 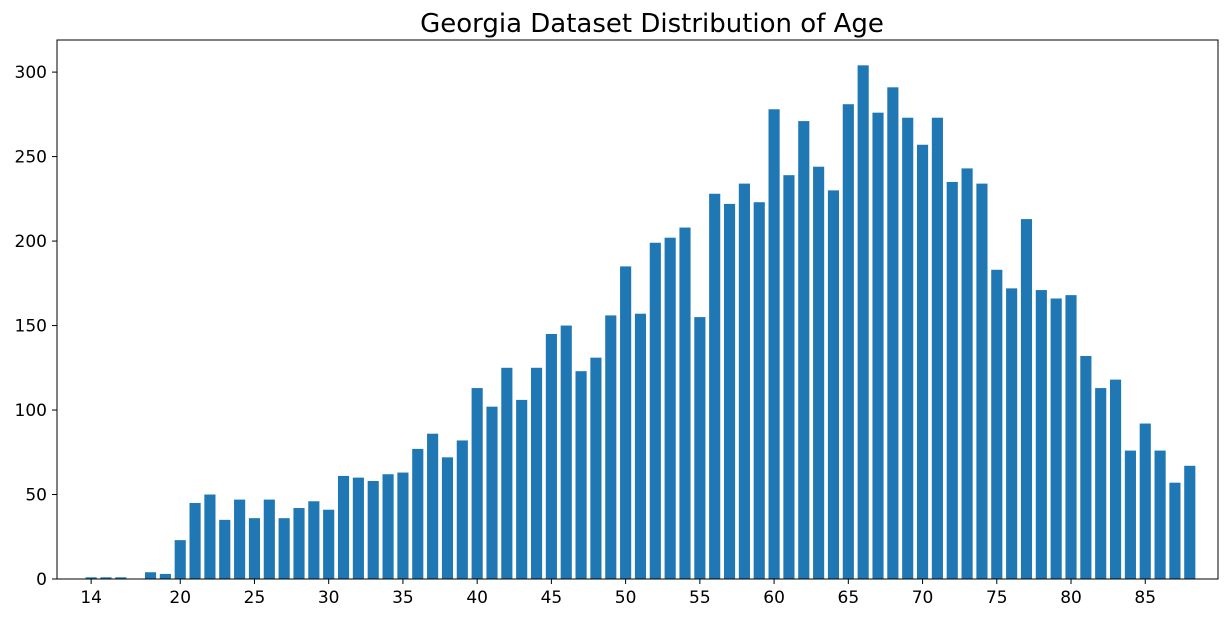 What do you see at coordinates (41, 580) in the screenshot?
I see `y-tick-label: 0` at bounding box center [41, 580].